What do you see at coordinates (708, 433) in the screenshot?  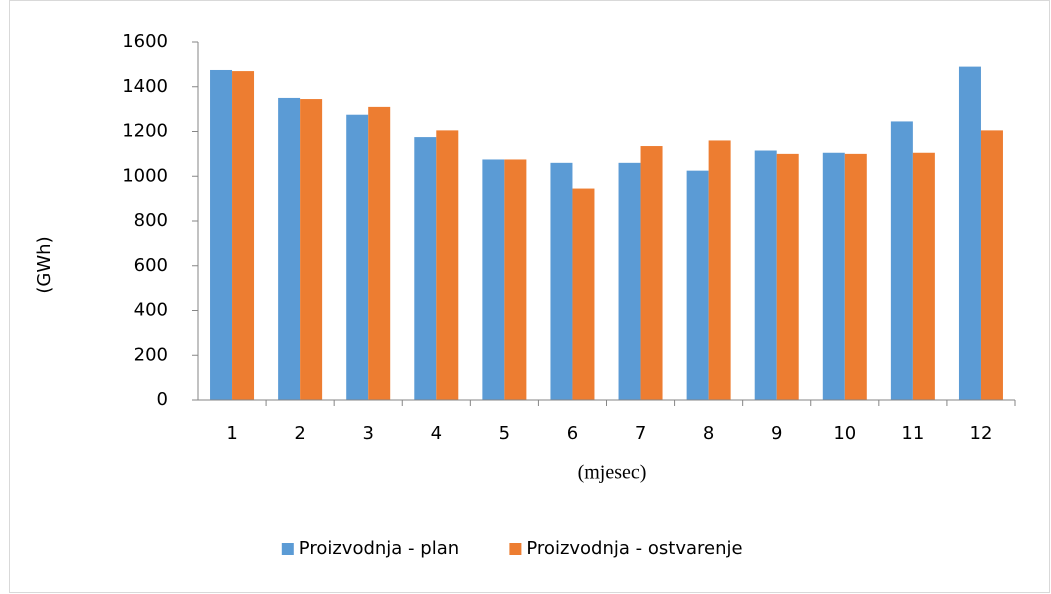 I see `x-tick-label: 8` at bounding box center [708, 433].